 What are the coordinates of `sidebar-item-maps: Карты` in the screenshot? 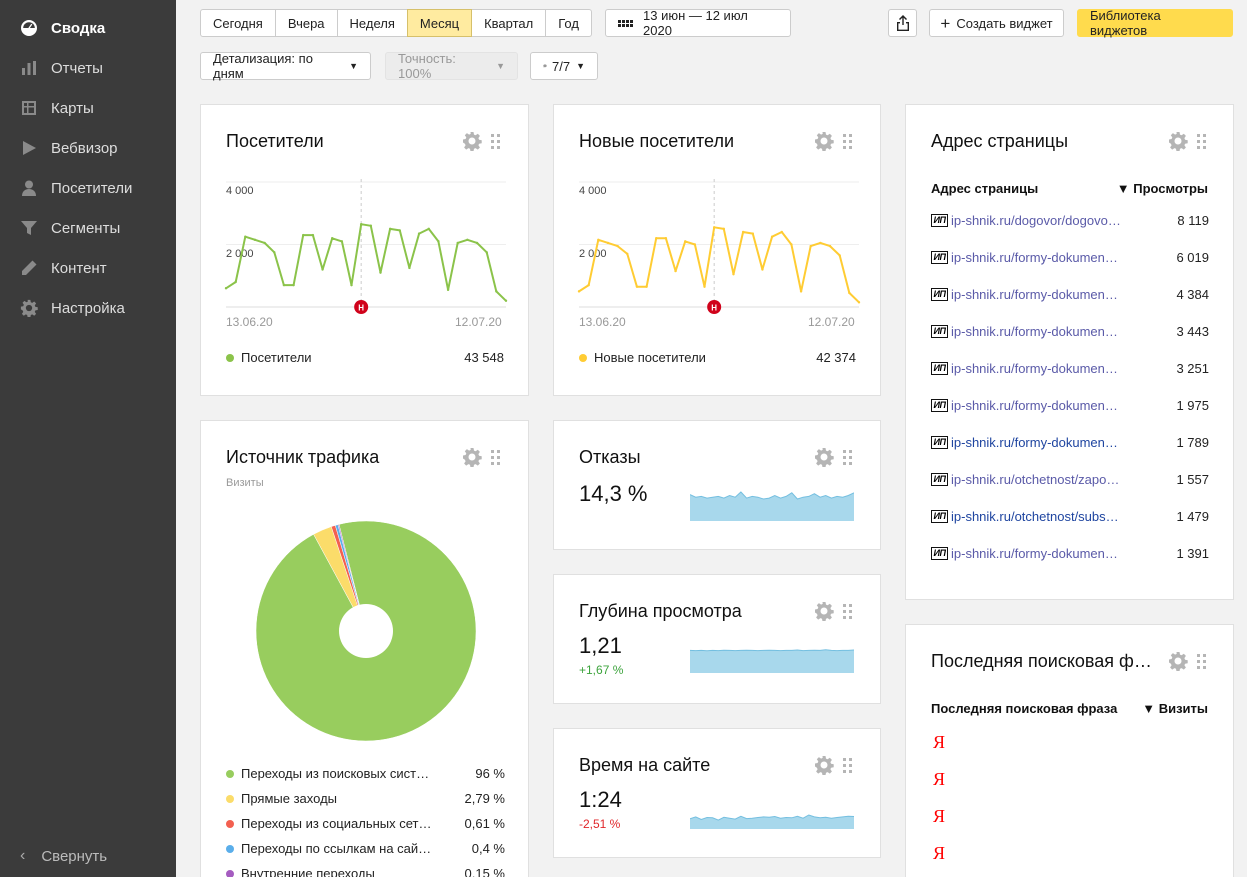 It's located at (88, 108).